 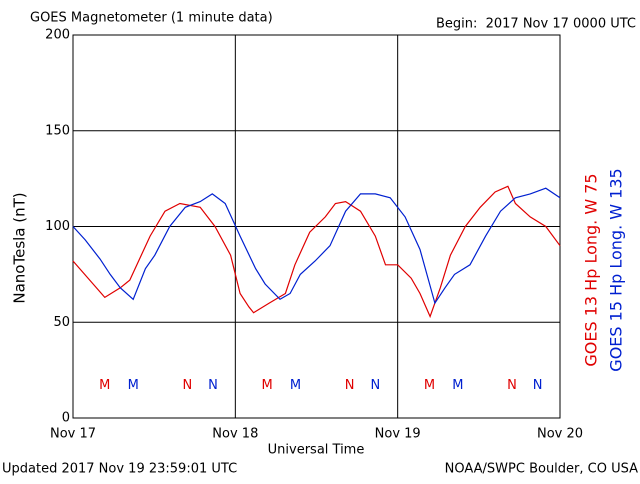 I want to click on x-tick-label: Nov 19, so click(x=398, y=434).